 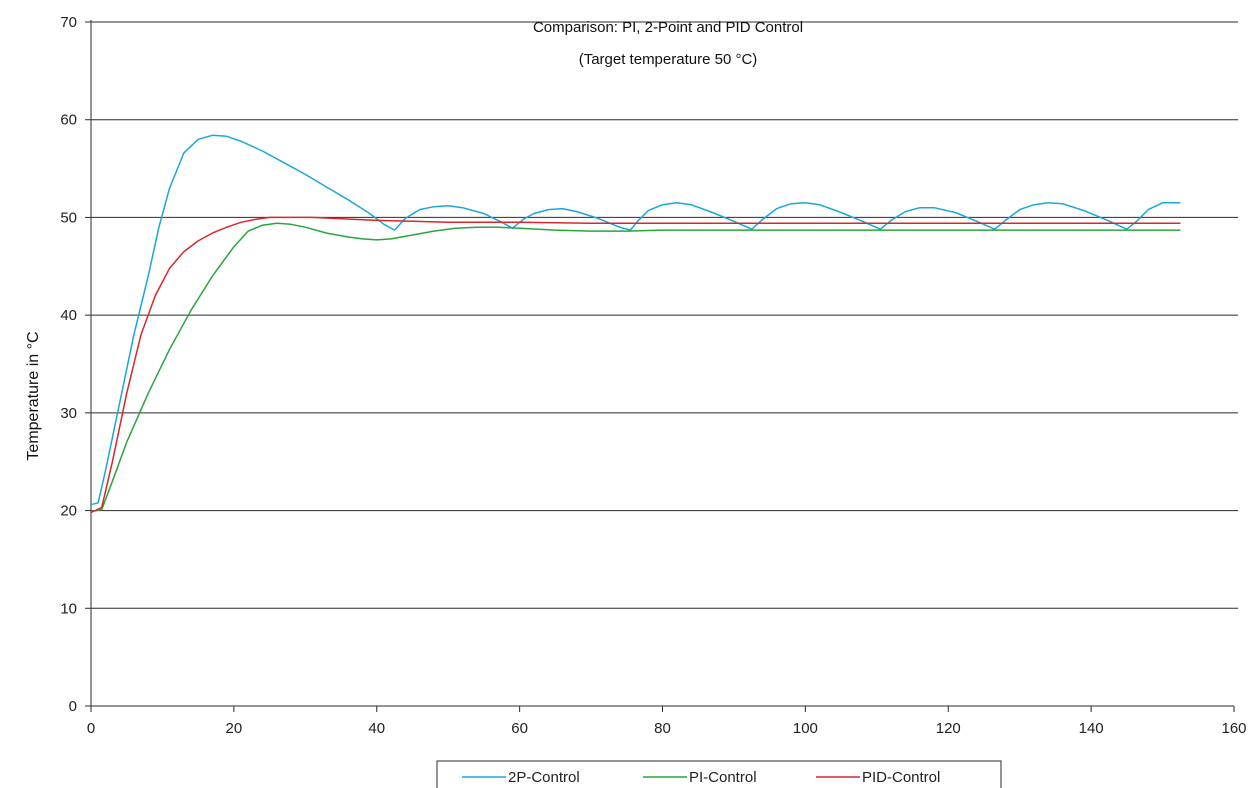 I want to click on legend-box, so click(x=719, y=774).